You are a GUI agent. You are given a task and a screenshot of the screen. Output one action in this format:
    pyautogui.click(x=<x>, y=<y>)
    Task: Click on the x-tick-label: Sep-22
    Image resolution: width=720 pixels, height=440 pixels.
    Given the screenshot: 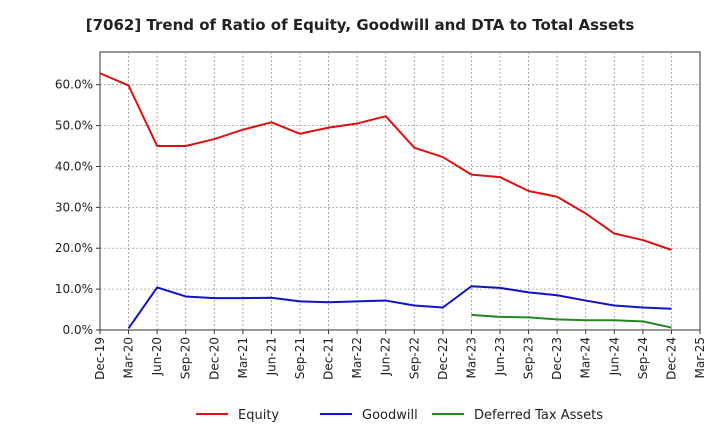 What is the action you would take?
    pyautogui.click(x=414, y=358)
    